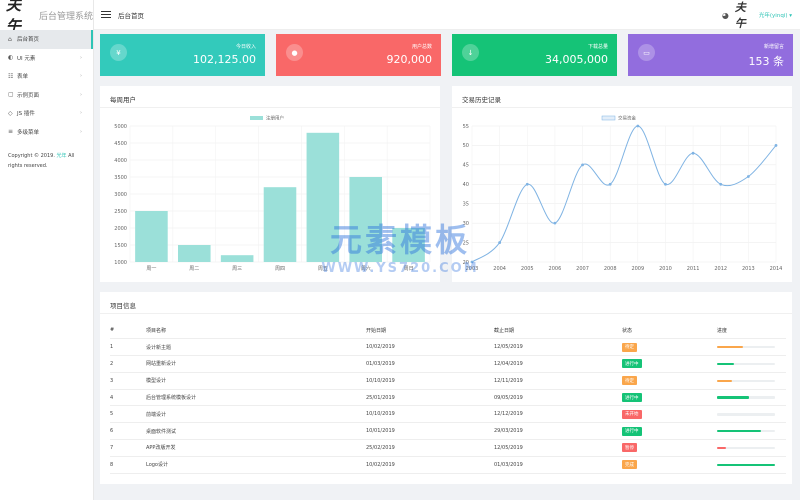  I want to click on stat-value: 102,125.00, so click(224, 59).